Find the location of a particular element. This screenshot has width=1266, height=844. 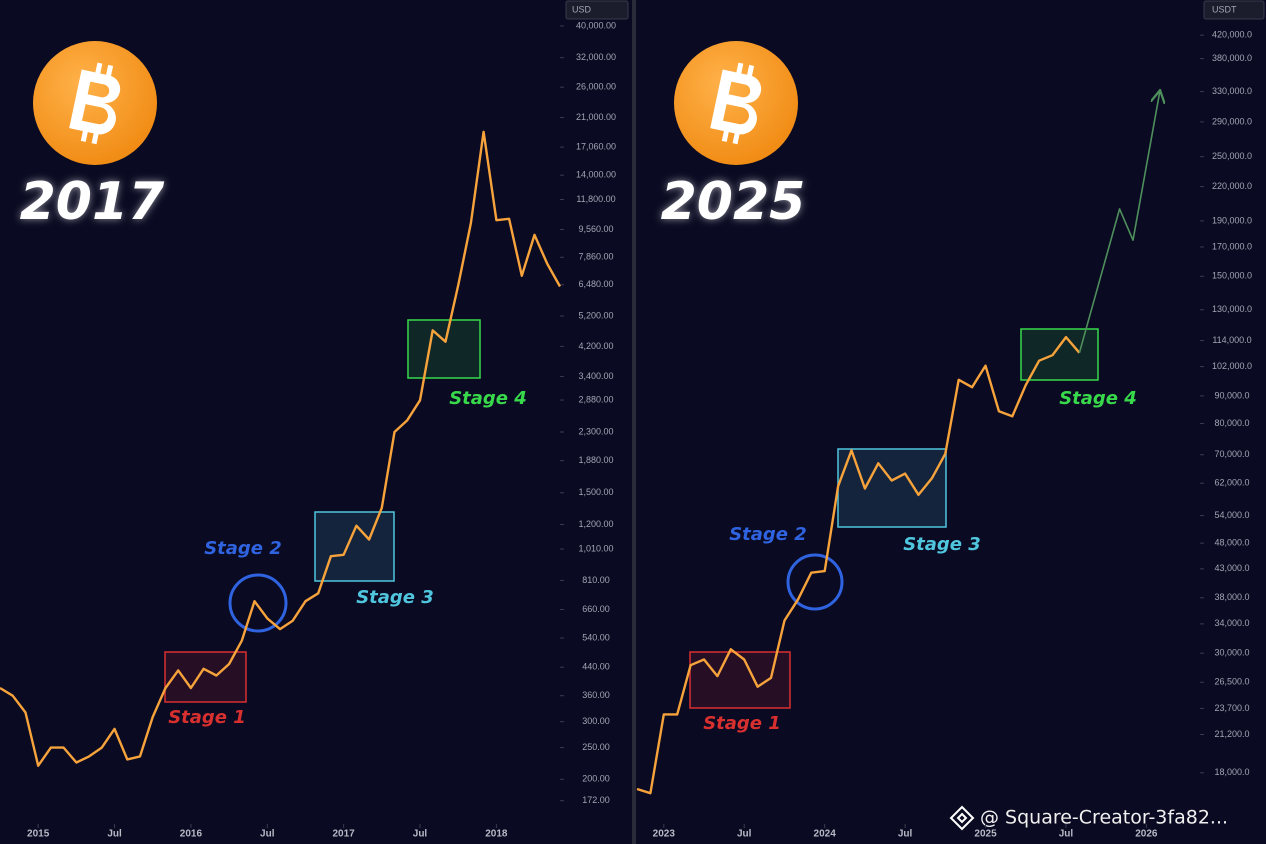

panel-divider is located at coordinates (634, 422).